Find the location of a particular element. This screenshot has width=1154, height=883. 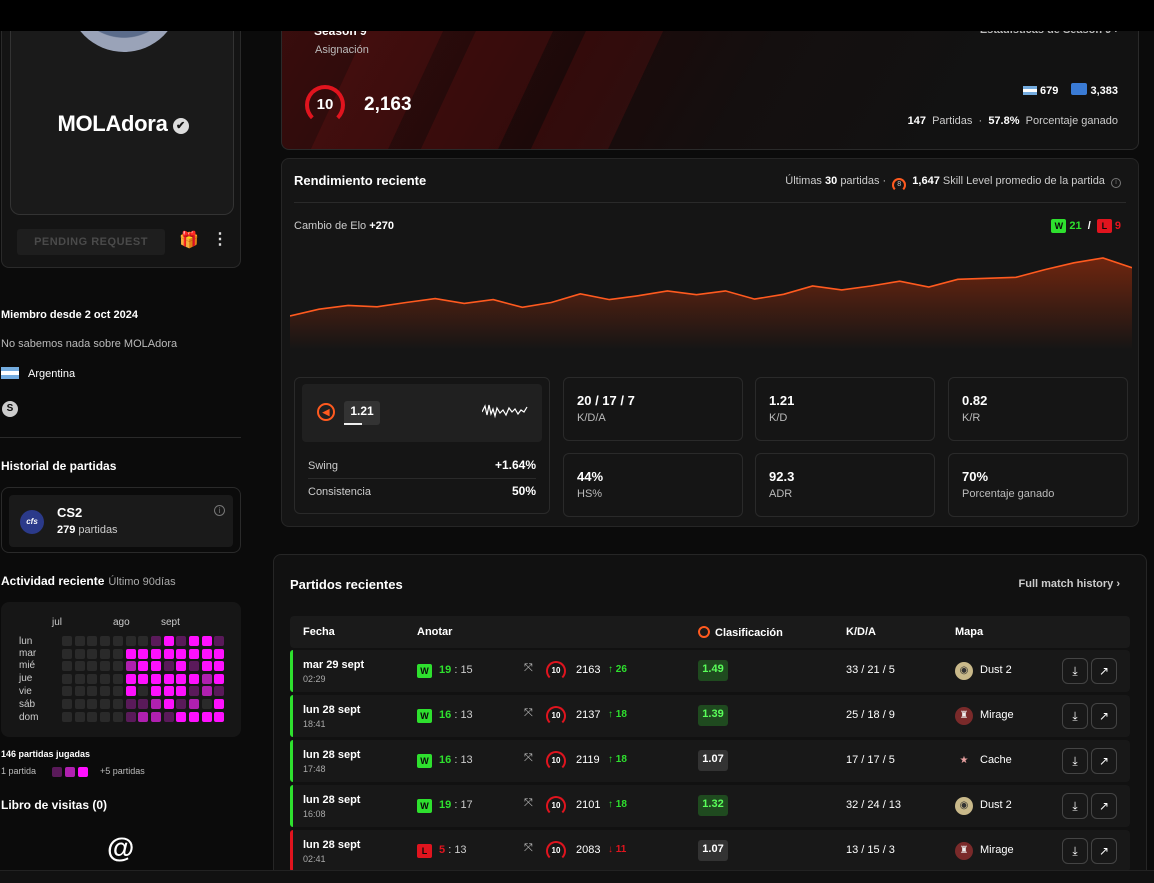

result-badge: W is located at coordinates (424, 806).